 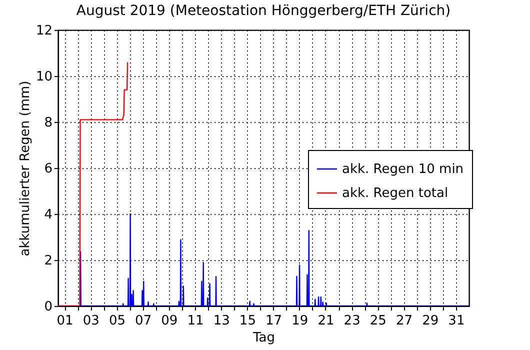 What do you see at coordinates (264, 338) in the screenshot?
I see `x-axis-title: Tag` at bounding box center [264, 338].